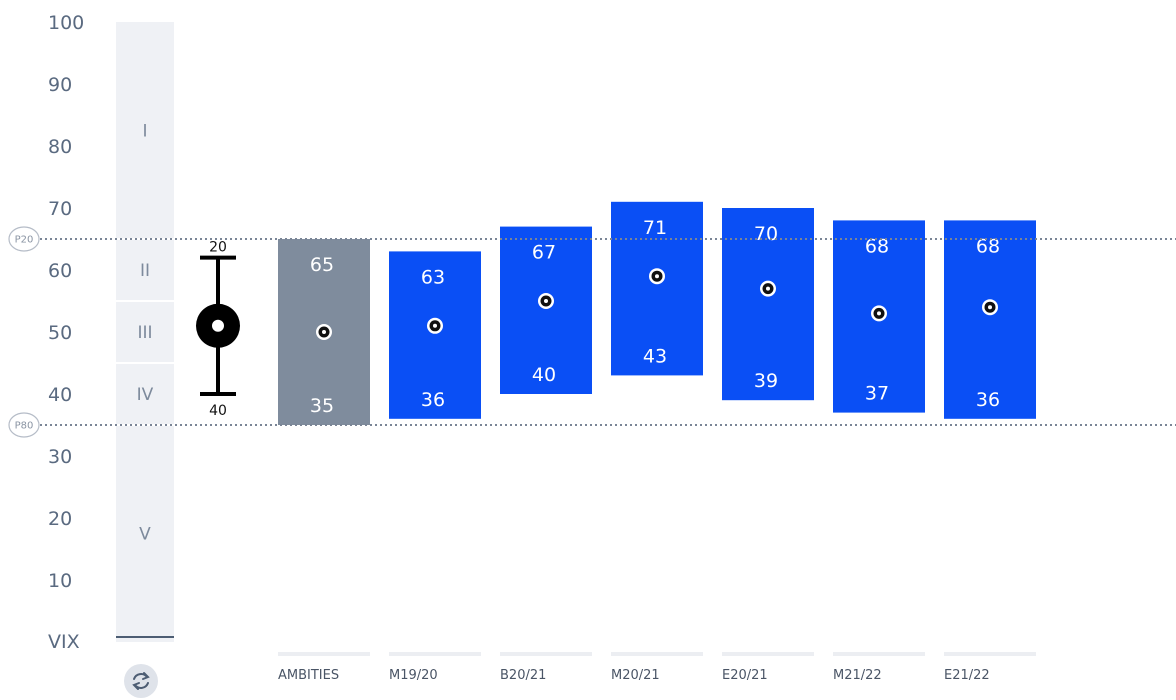 The height and width of the screenshot is (700, 1176). Describe the element at coordinates (544, 375) in the screenshot. I see `bar-low-label: 40` at that location.